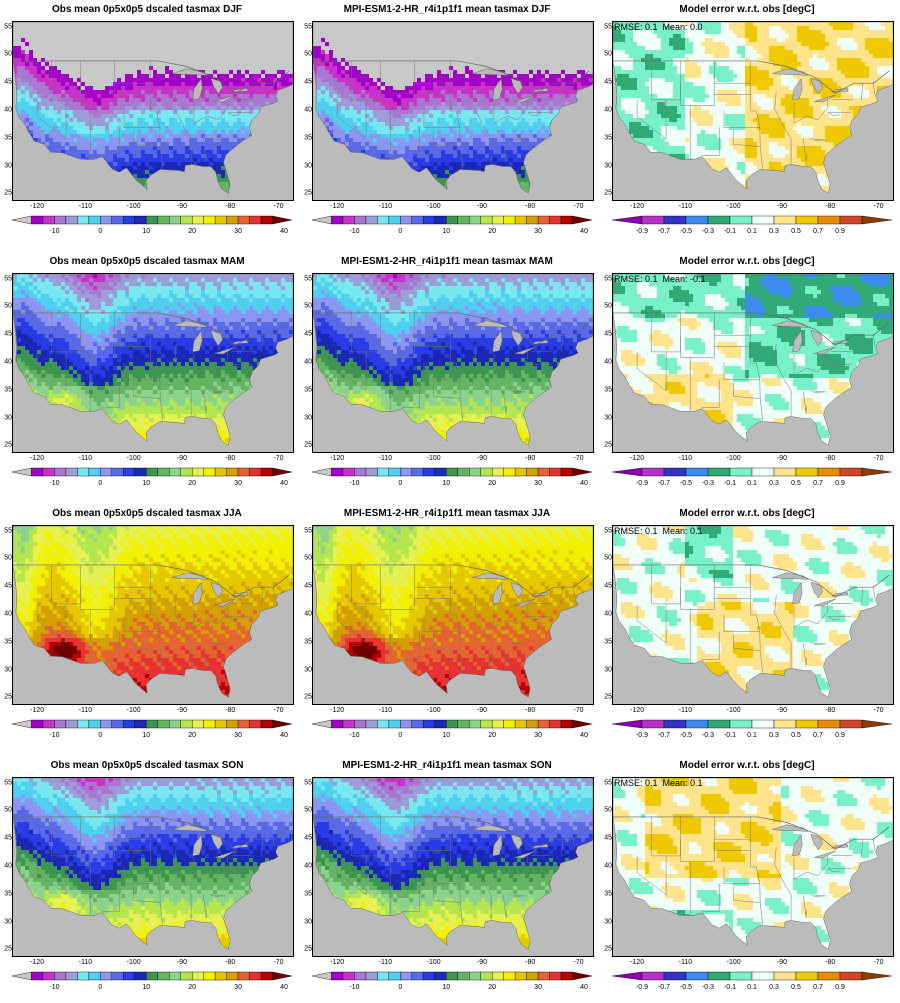 The image size is (900, 1003). I want to click on lon-tick-label: -90, so click(482, 206).